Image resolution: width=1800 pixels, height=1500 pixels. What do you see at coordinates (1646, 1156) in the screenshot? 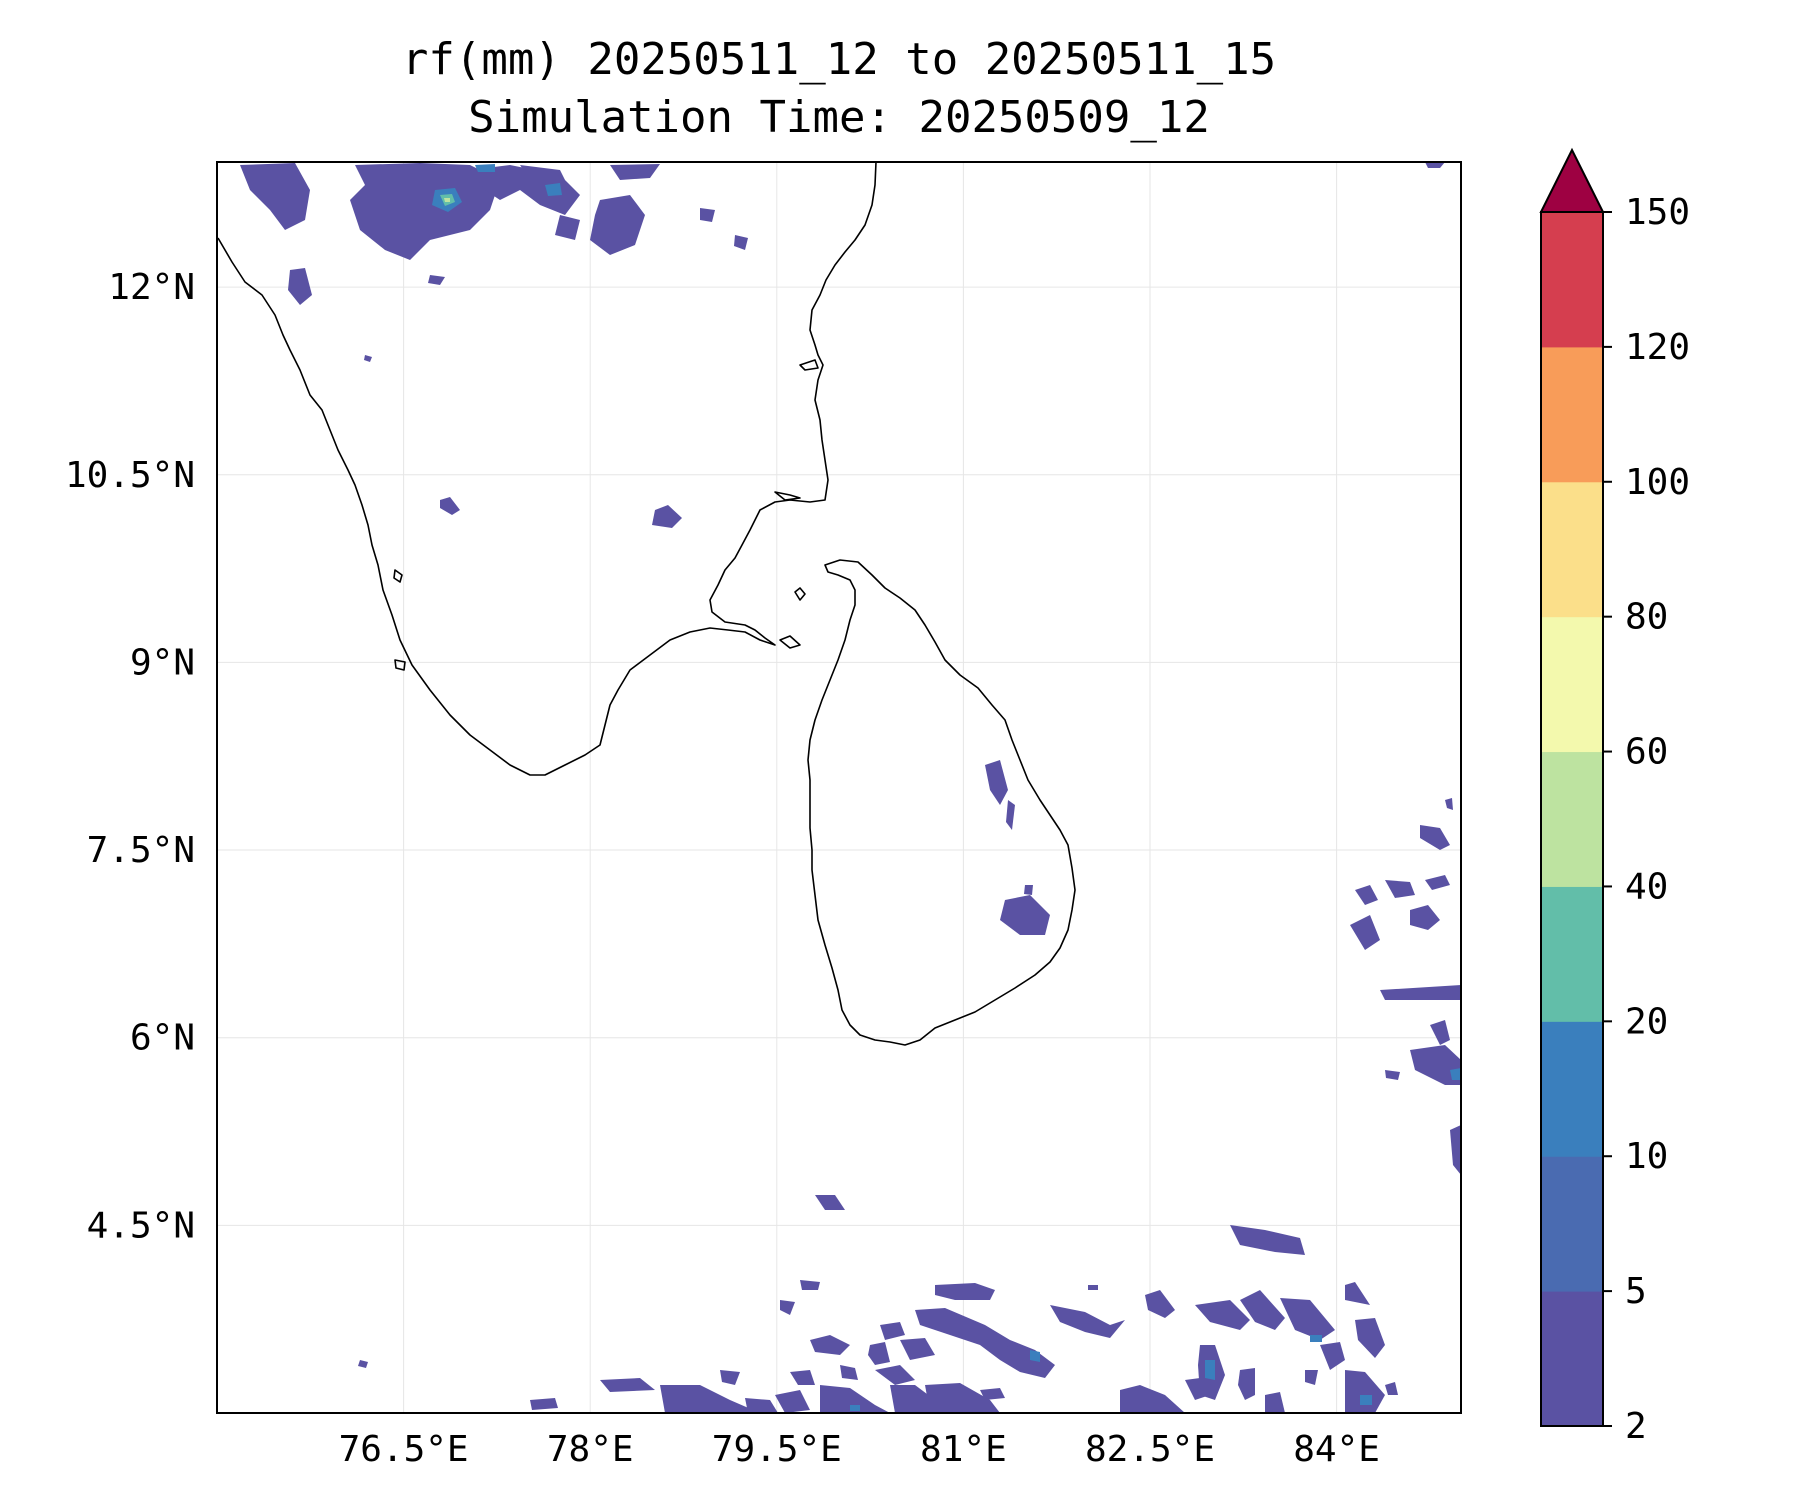
I see `colorbar-tick-label: 10` at bounding box center [1646, 1156].